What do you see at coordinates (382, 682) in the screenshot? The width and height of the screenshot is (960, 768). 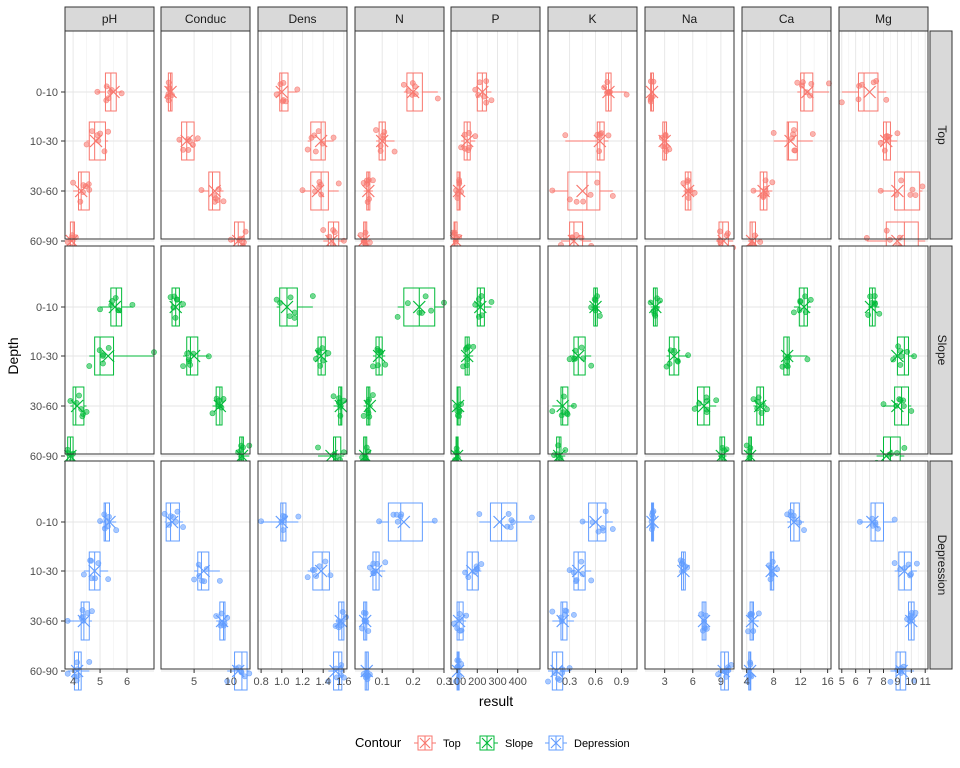 I see `x-tick-label: 0.1` at bounding box center [382, 682].